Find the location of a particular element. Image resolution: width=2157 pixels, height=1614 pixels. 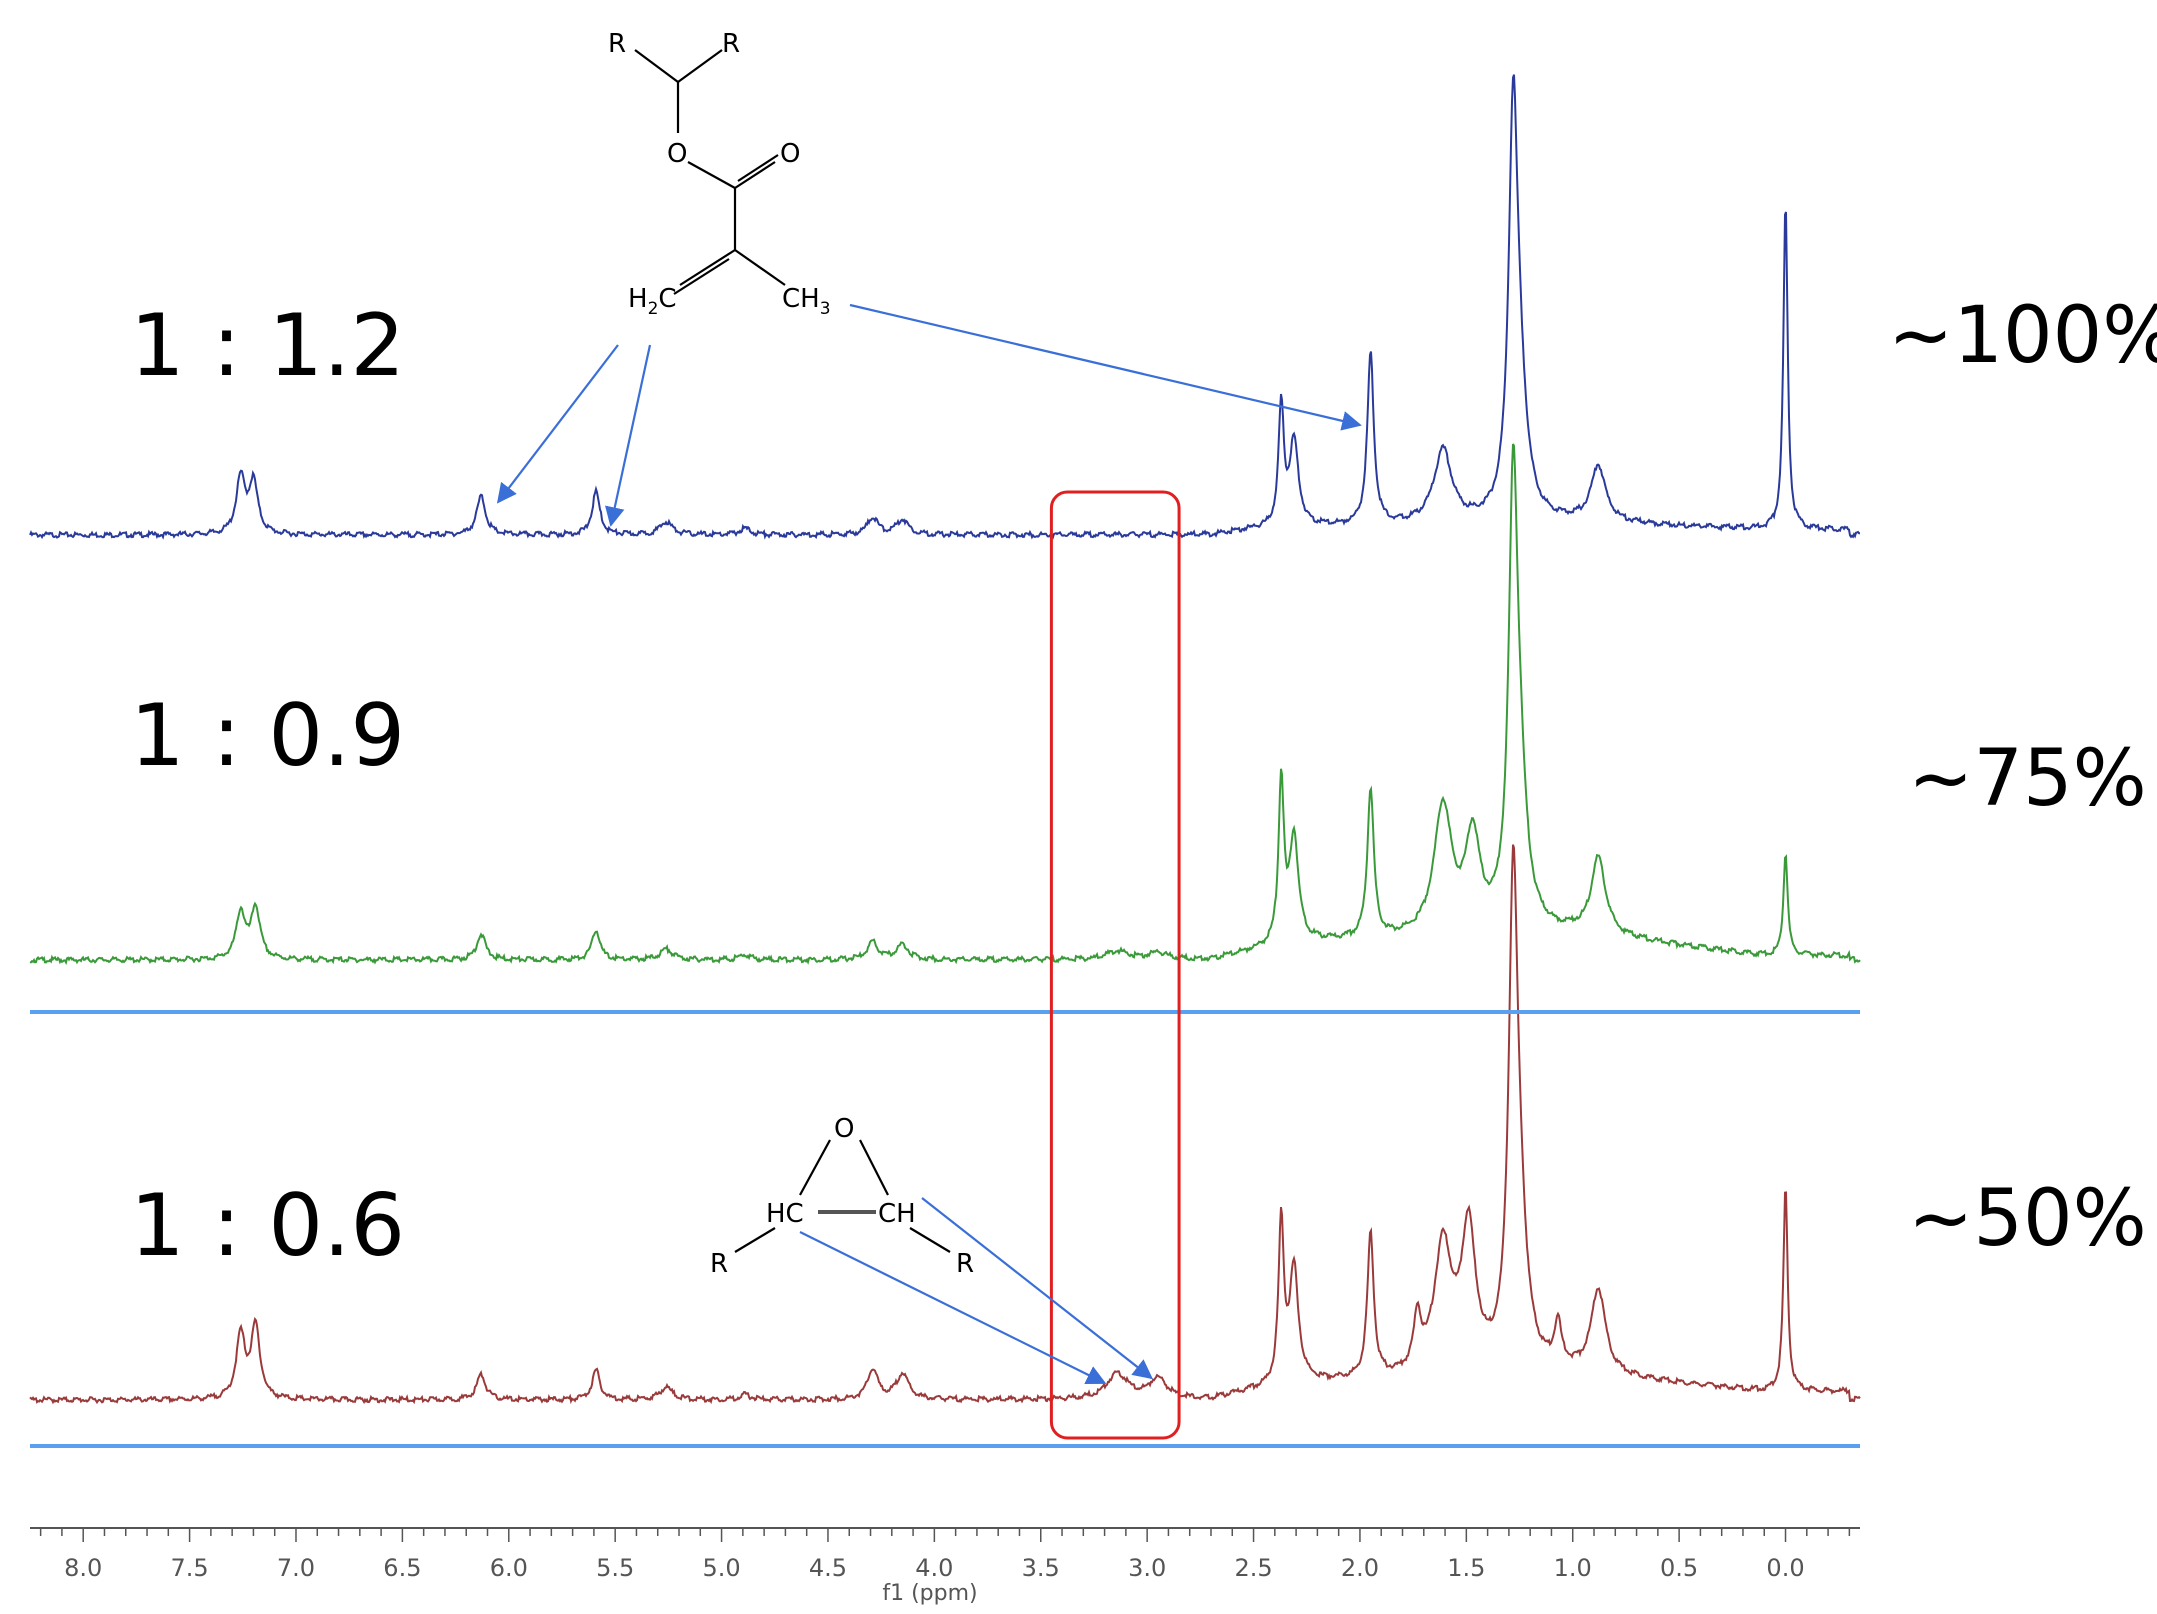

epoxide-hc: HC is located at coordinates (785, 1214).